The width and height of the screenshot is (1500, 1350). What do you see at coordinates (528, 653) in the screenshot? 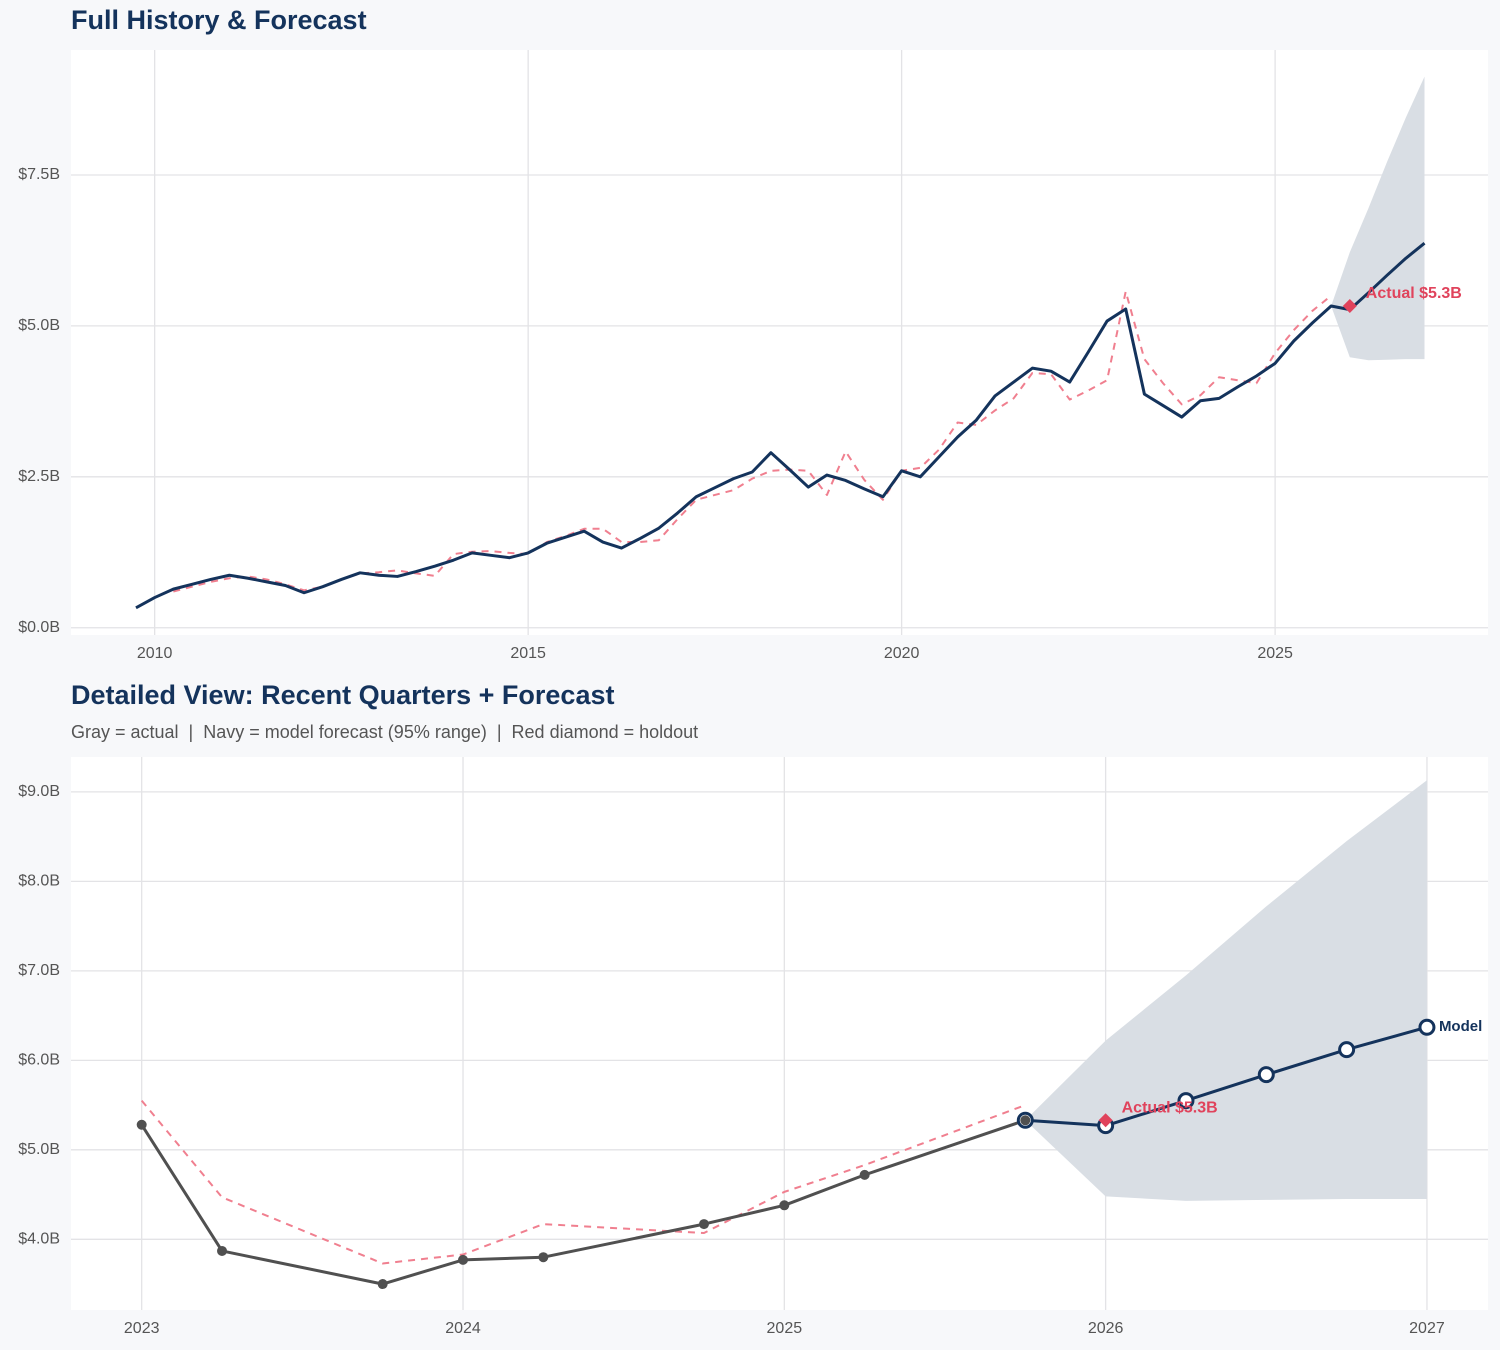
I see `x-tick-label: 2015` at bounding box center [528, 653].